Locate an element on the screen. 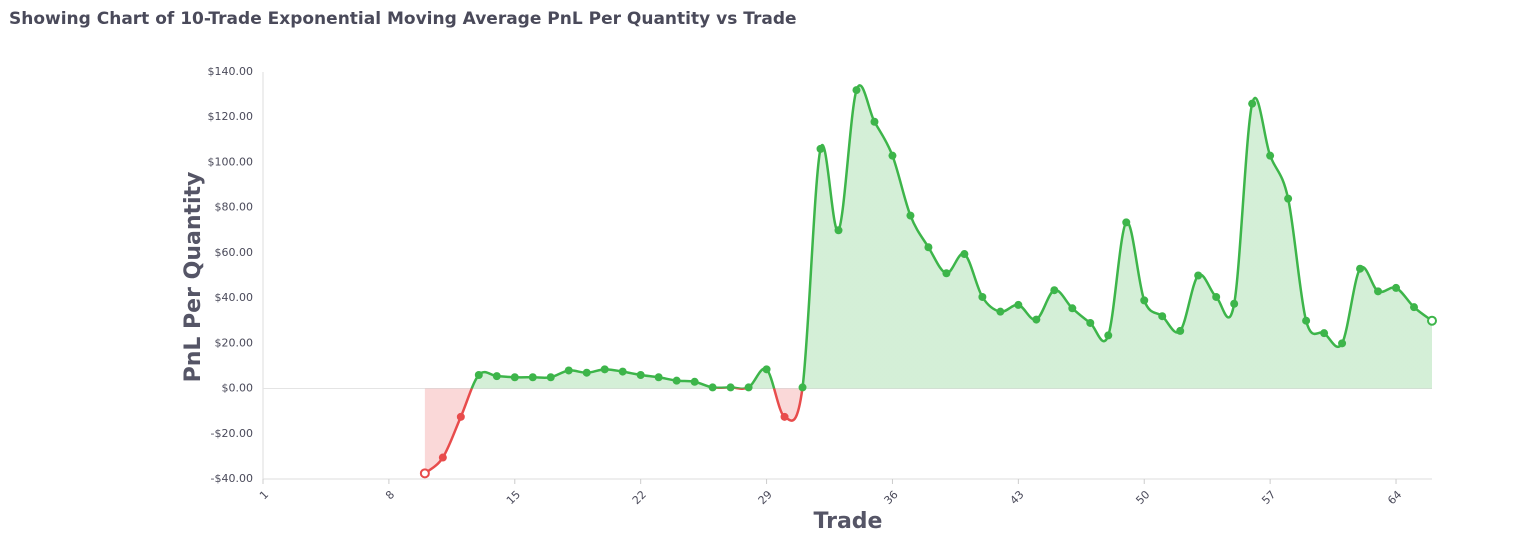 This screenshot has height=551, width=1526. x-tick-label: 15 is located at coordinates (513, 497).